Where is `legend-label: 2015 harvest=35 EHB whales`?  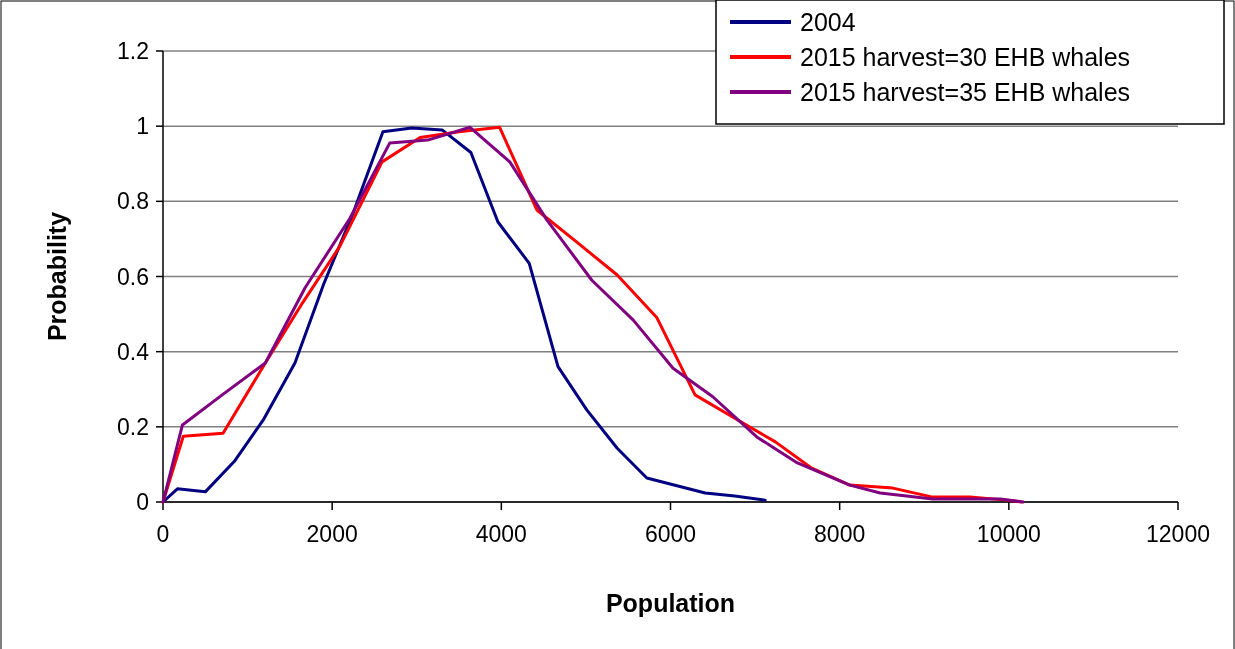
legend-label: 2015 harvest=35 EHB whales is located at coordinates (965, 91).